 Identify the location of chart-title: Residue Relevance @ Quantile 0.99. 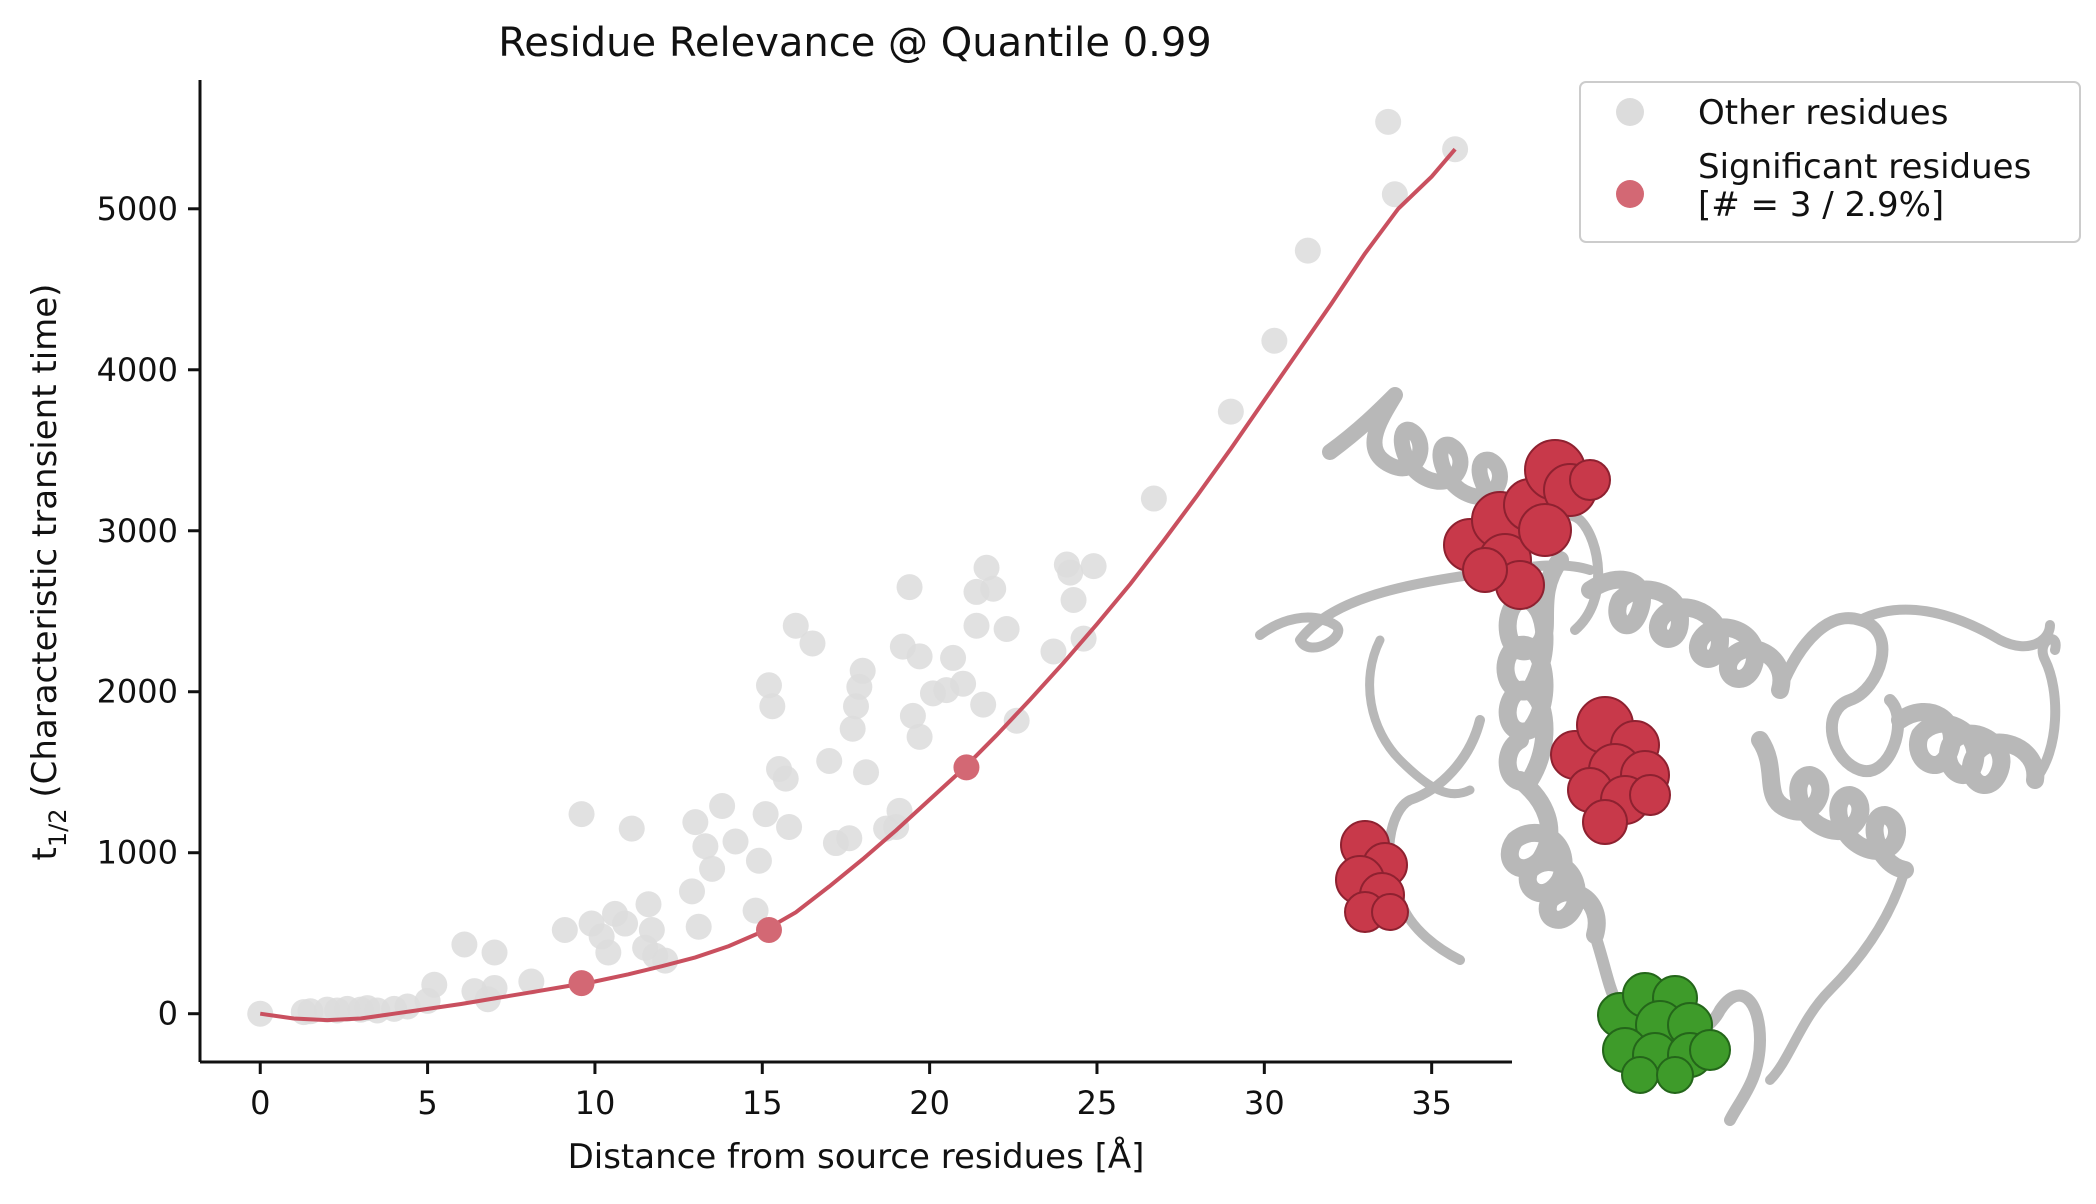
(855, 43).